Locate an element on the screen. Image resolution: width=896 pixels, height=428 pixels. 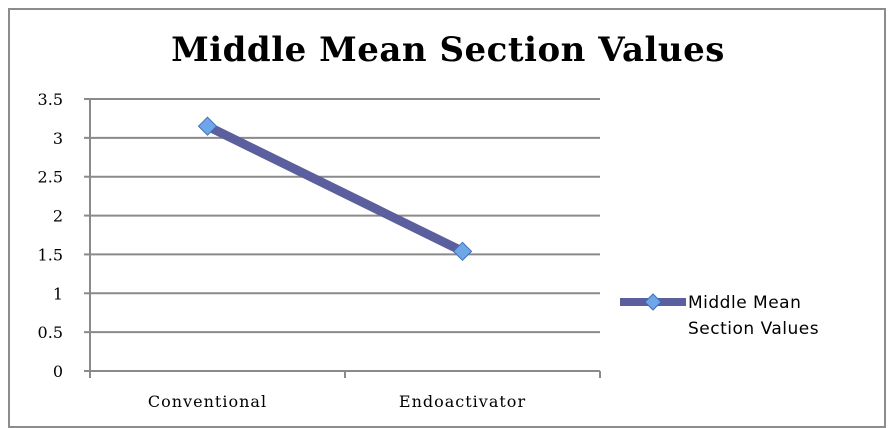
y-tick-label: 2.5 is located at coordinates (50, 177).